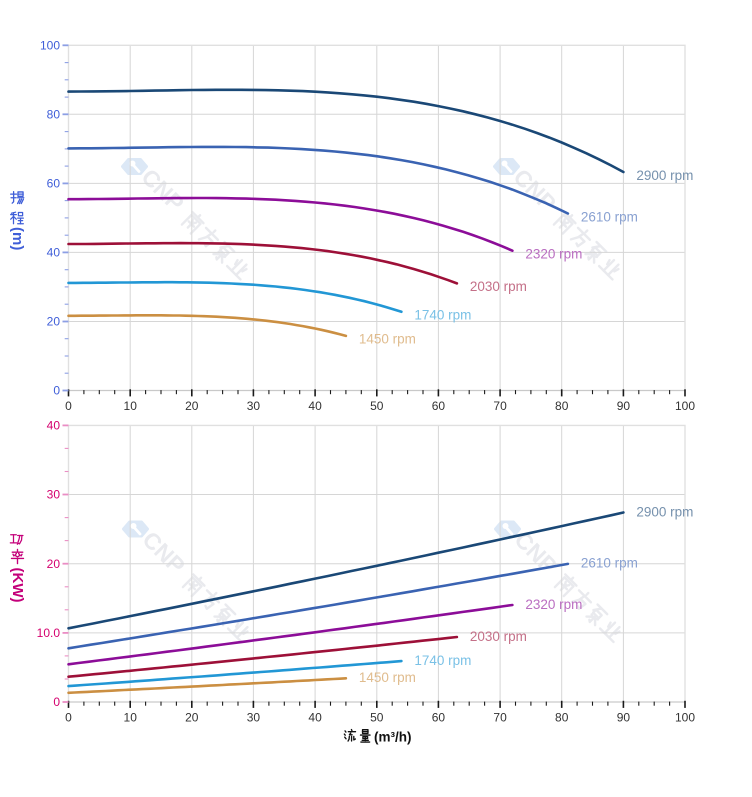  Describe the element at coordinates (393, 737) in the screenshot. I see `svg-text: (m³/h)` at that location.